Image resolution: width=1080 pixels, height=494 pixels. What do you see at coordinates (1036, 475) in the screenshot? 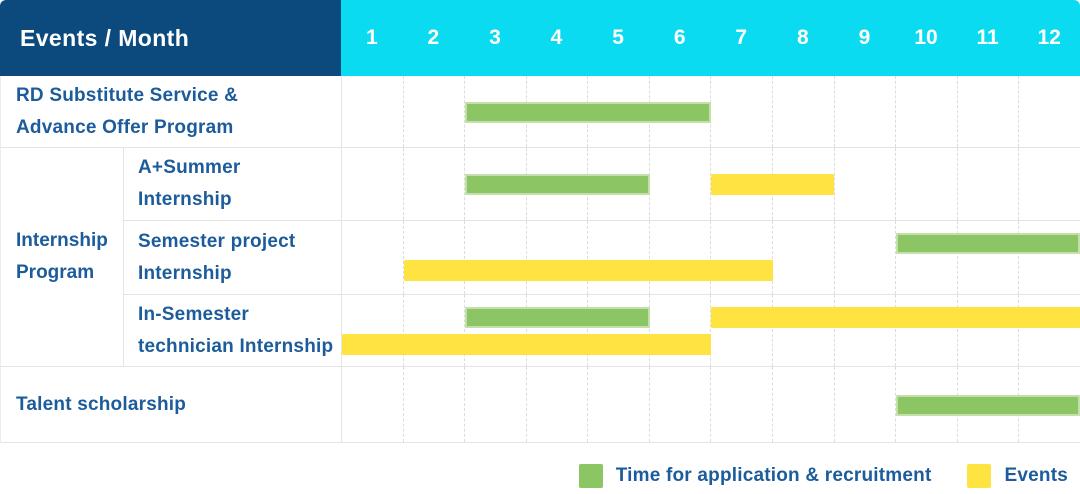
I see `legend-label: Events` at bounding box center [1036, 475].